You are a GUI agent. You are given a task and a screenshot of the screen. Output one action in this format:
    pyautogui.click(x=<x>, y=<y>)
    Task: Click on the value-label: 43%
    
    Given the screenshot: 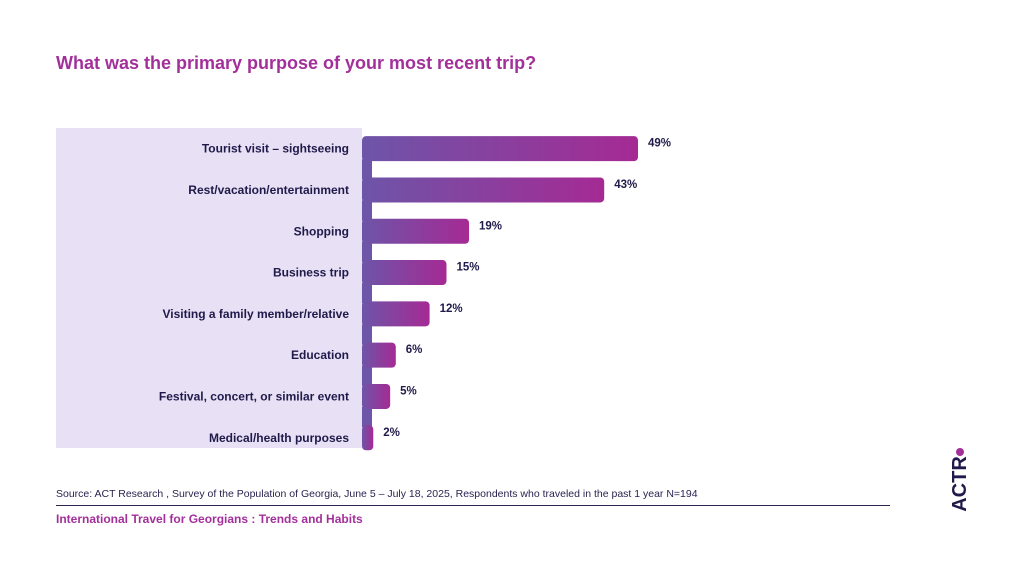 What is the action you would take?
    pyautogui.click(x=625, y=185)
    